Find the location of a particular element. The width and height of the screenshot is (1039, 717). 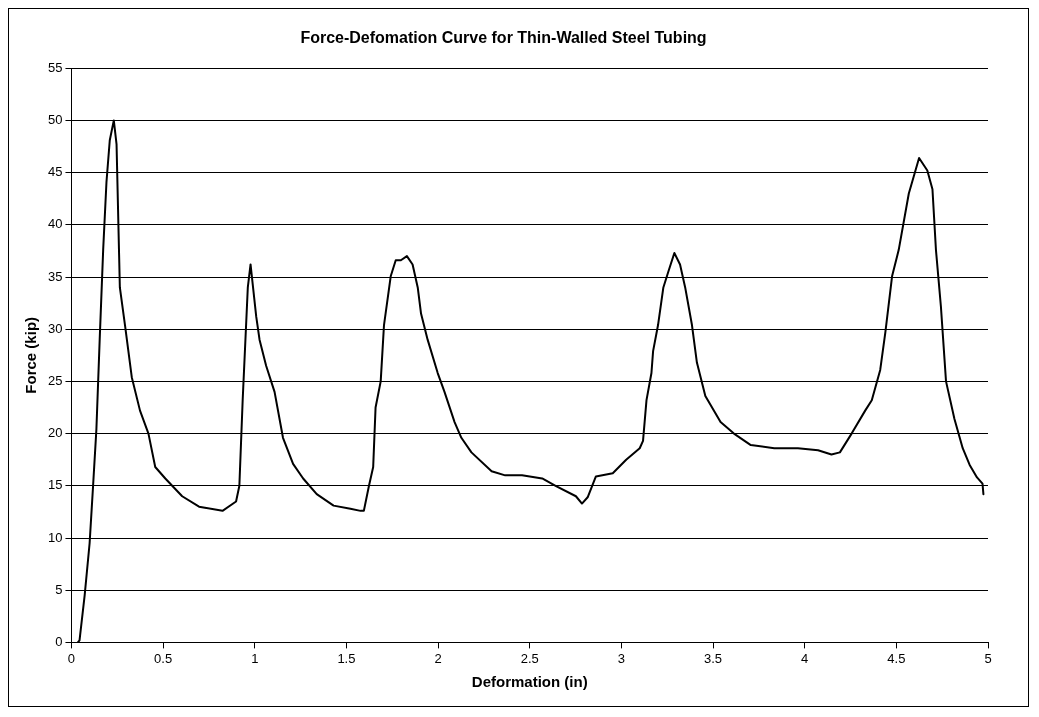

y-axis-title: Force (kip) is located at coordinates (31, 355).